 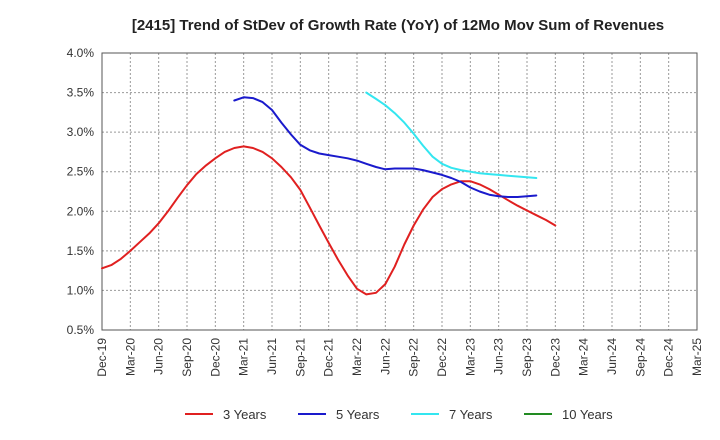 What do you see at coordinates (81, 172) in the screenshot?
I see `y-tick-label: 2.5%` at bounding box center [81, 172].